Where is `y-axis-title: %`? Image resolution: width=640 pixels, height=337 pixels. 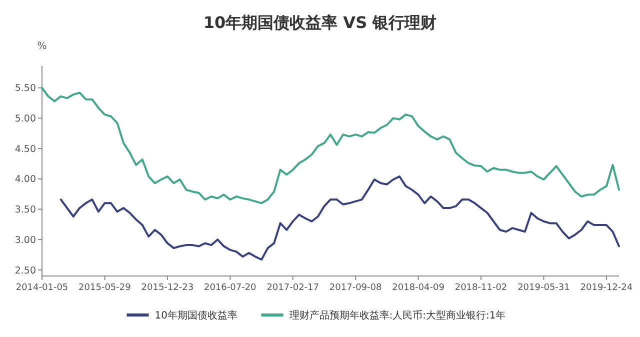 y-axis-title: % is located at coordinates (42, 46).